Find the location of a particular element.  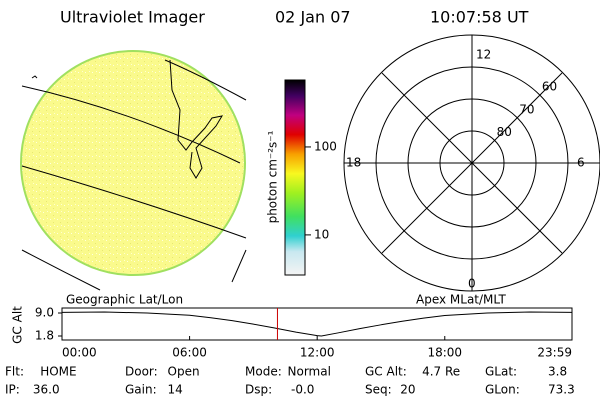

status-value: HOME is located at coordinates (58, 372).